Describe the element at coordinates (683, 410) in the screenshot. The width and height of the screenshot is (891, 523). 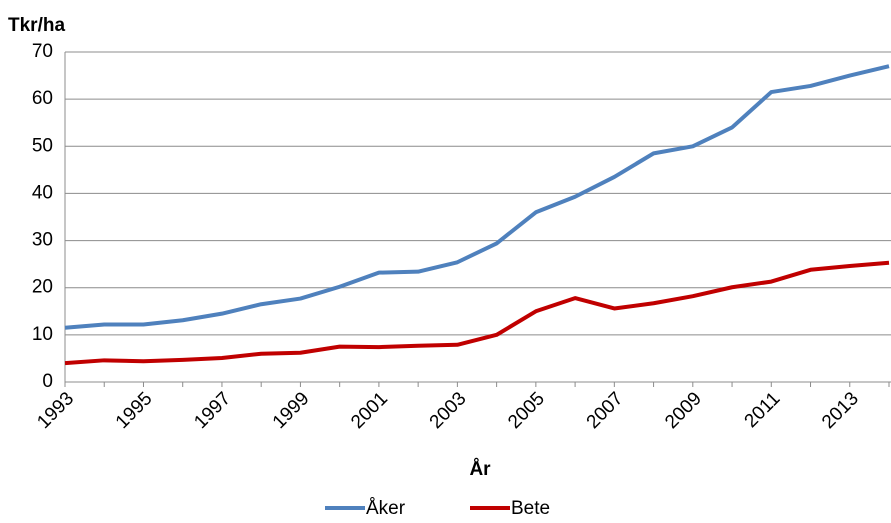
I see `x-tick-label: 2009` at that location.